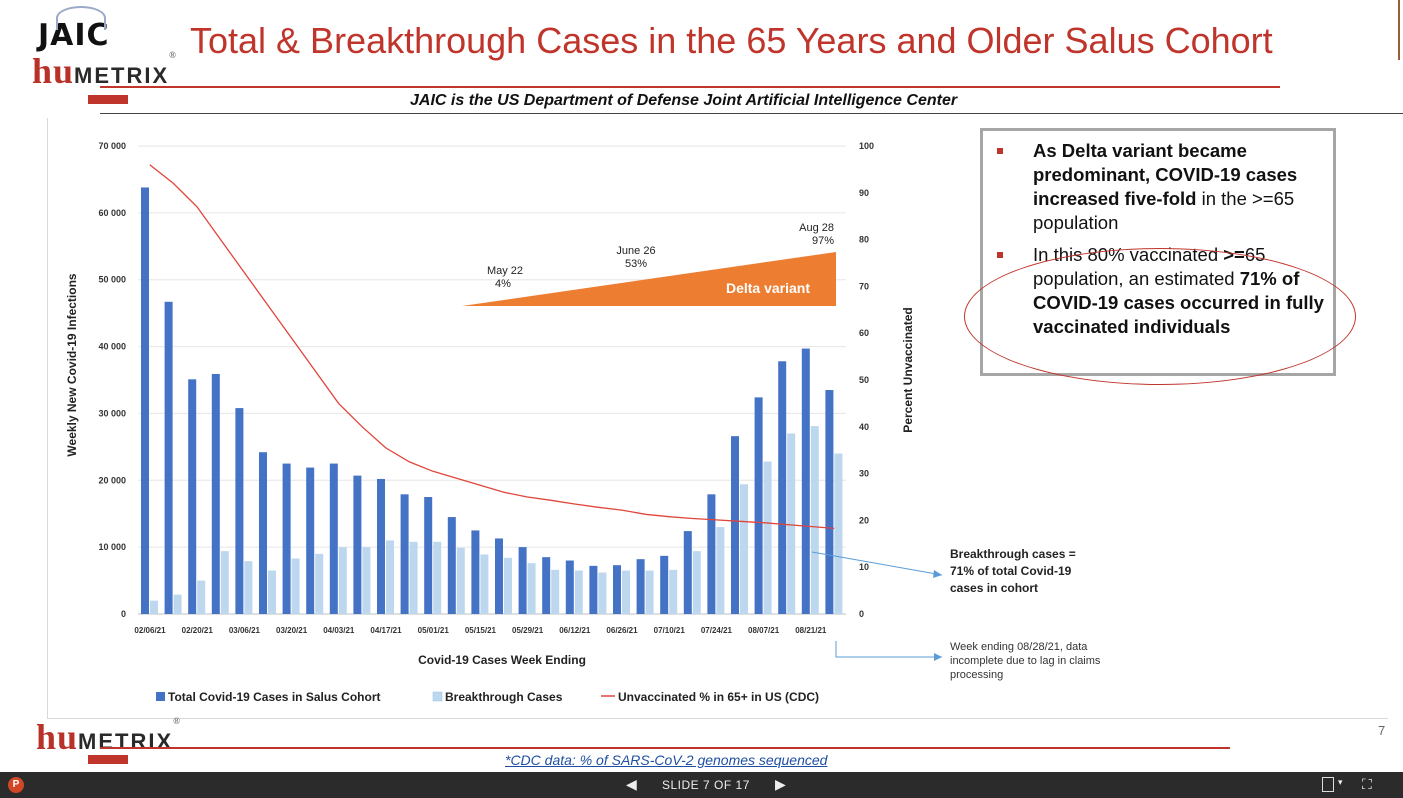 The image size is (1403, 798). What do you see at coordinates (811, 630) in the screenshot?
I see `x-tick-label: 08/21/21` at bounding box center [811, 630].